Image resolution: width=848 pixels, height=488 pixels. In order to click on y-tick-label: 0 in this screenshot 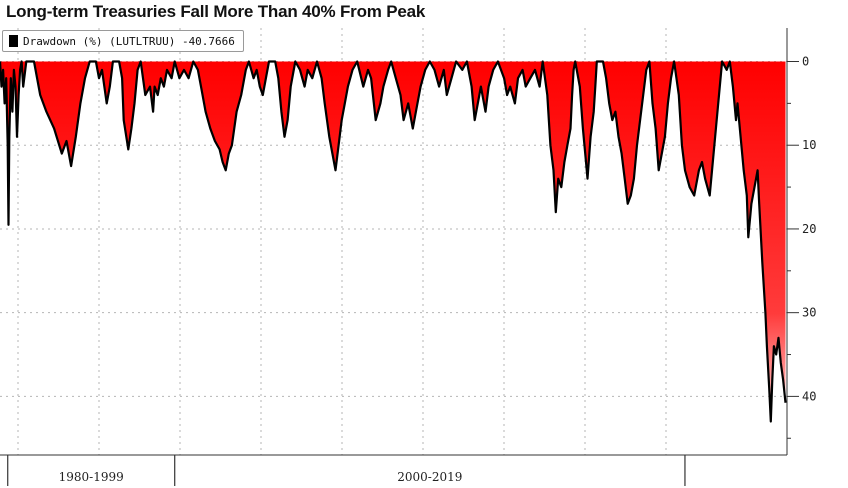, I will do `click(805, 61)`.